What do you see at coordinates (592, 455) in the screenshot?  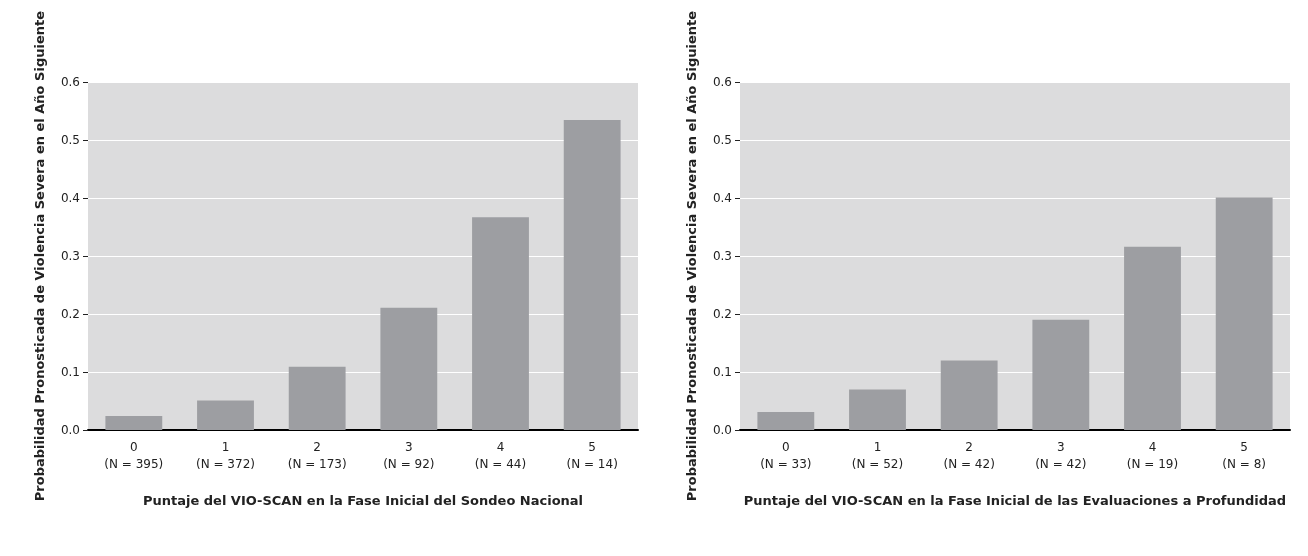 I see `x-tick-label: 5 (N = 14)` at bounding box center [592, 455].